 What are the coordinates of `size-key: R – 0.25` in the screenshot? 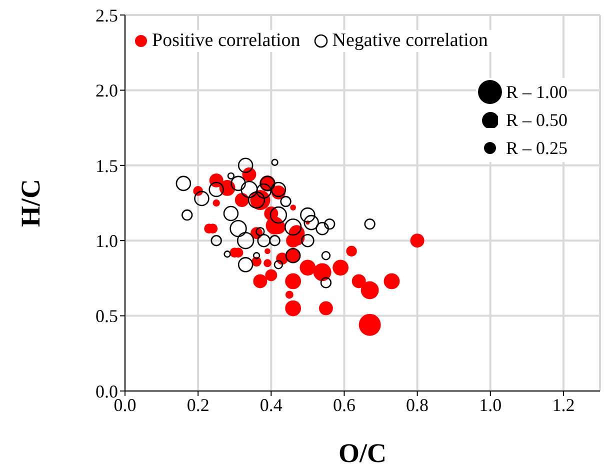 It's located at (522, 148).